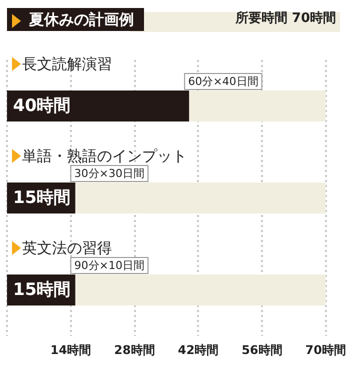 The image size is (349, 367). What do you see at coordinates (104, 156) in the screenshot?
I see `y-tick-label: 単語・熟語のインプット` at bounding box center [104, 156].